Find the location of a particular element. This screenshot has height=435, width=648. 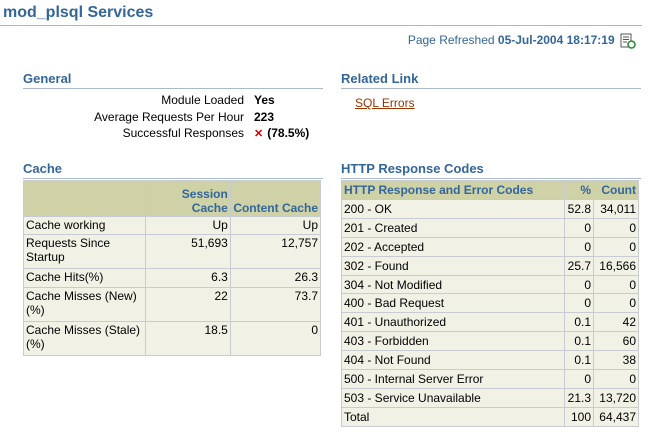

refresh-timestamp: 05-Jul-2004 18:17:19 is located at coordinates (556, 40).